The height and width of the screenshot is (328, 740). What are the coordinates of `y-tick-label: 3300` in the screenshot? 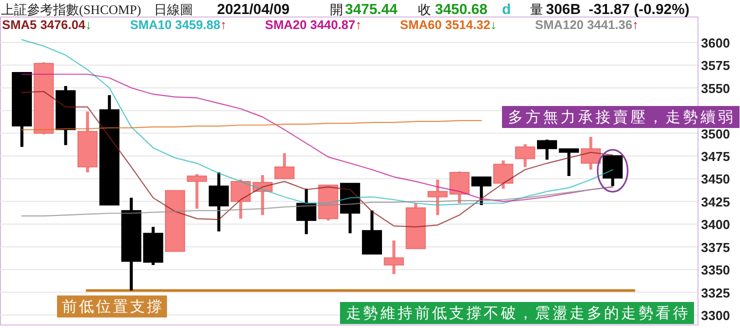 It's located at (715, 316).